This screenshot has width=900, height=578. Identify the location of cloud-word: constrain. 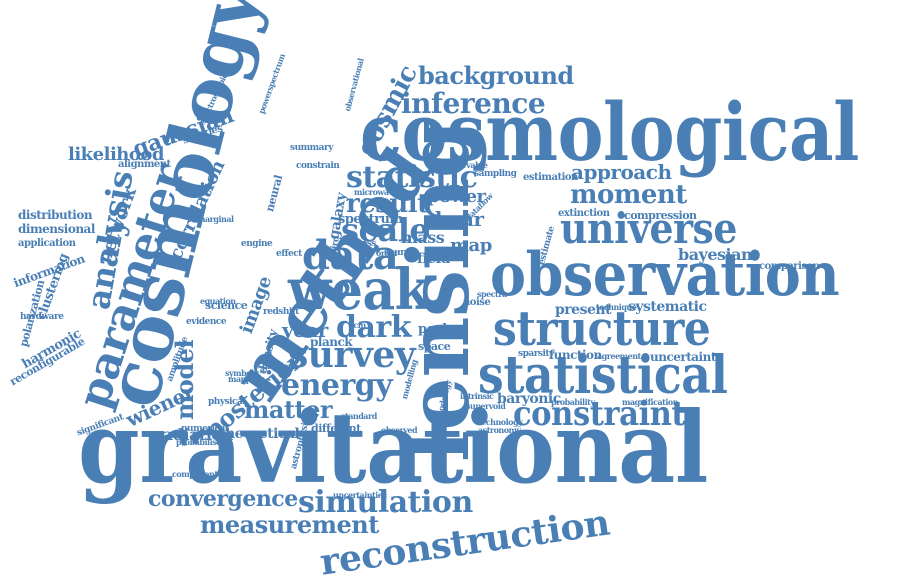
(318, 166).